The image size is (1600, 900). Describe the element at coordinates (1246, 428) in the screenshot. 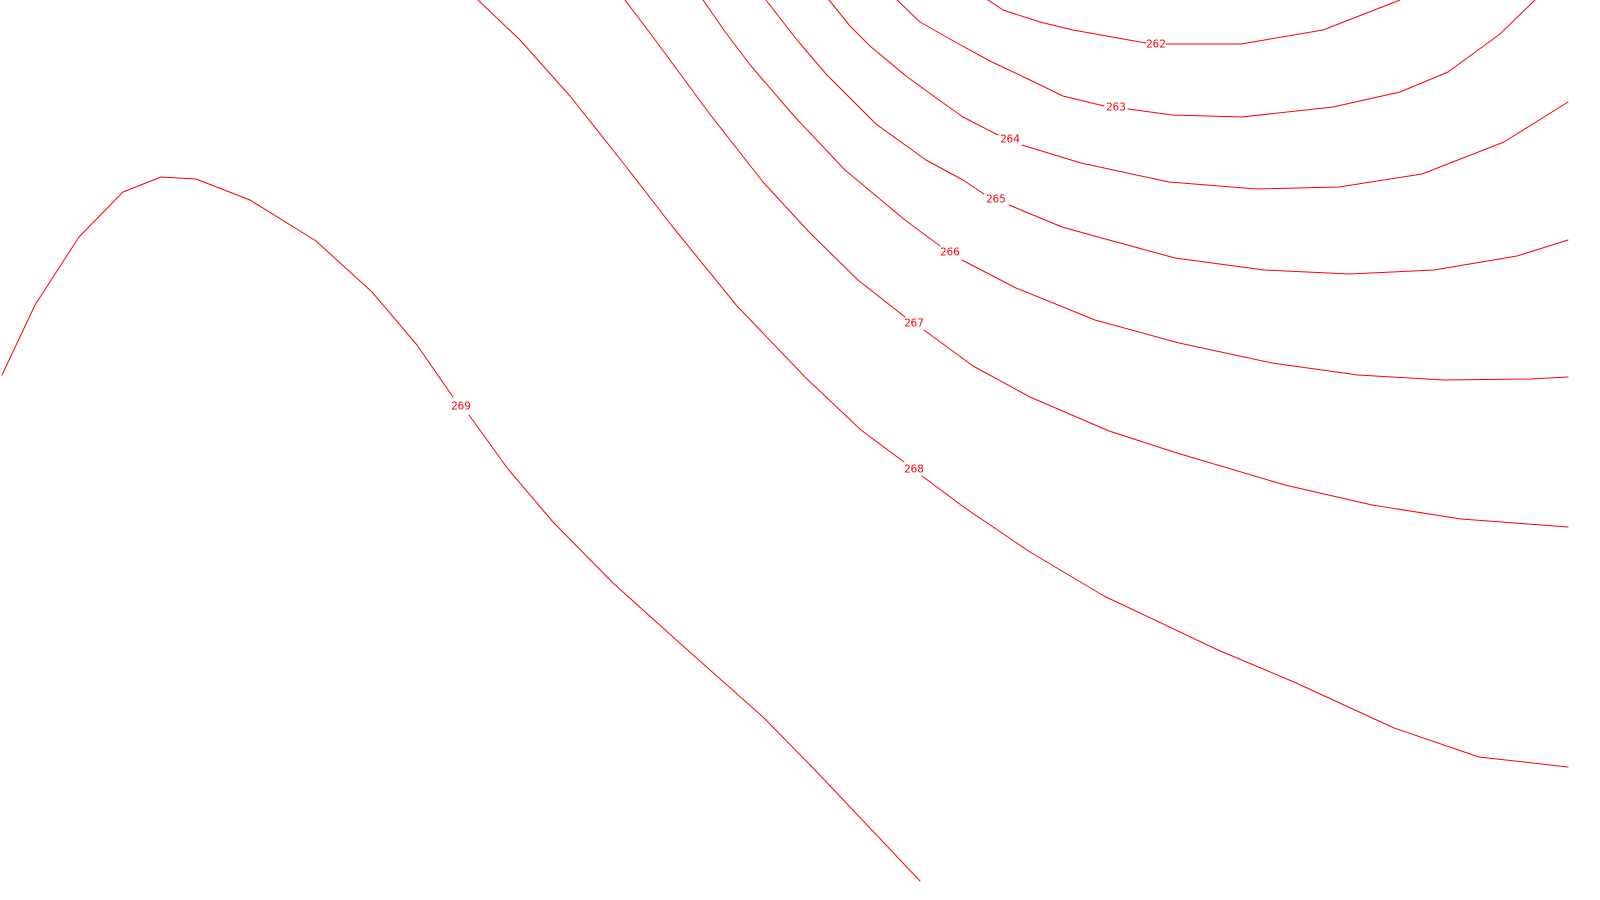

I see `contour-line-267-b` at that location.